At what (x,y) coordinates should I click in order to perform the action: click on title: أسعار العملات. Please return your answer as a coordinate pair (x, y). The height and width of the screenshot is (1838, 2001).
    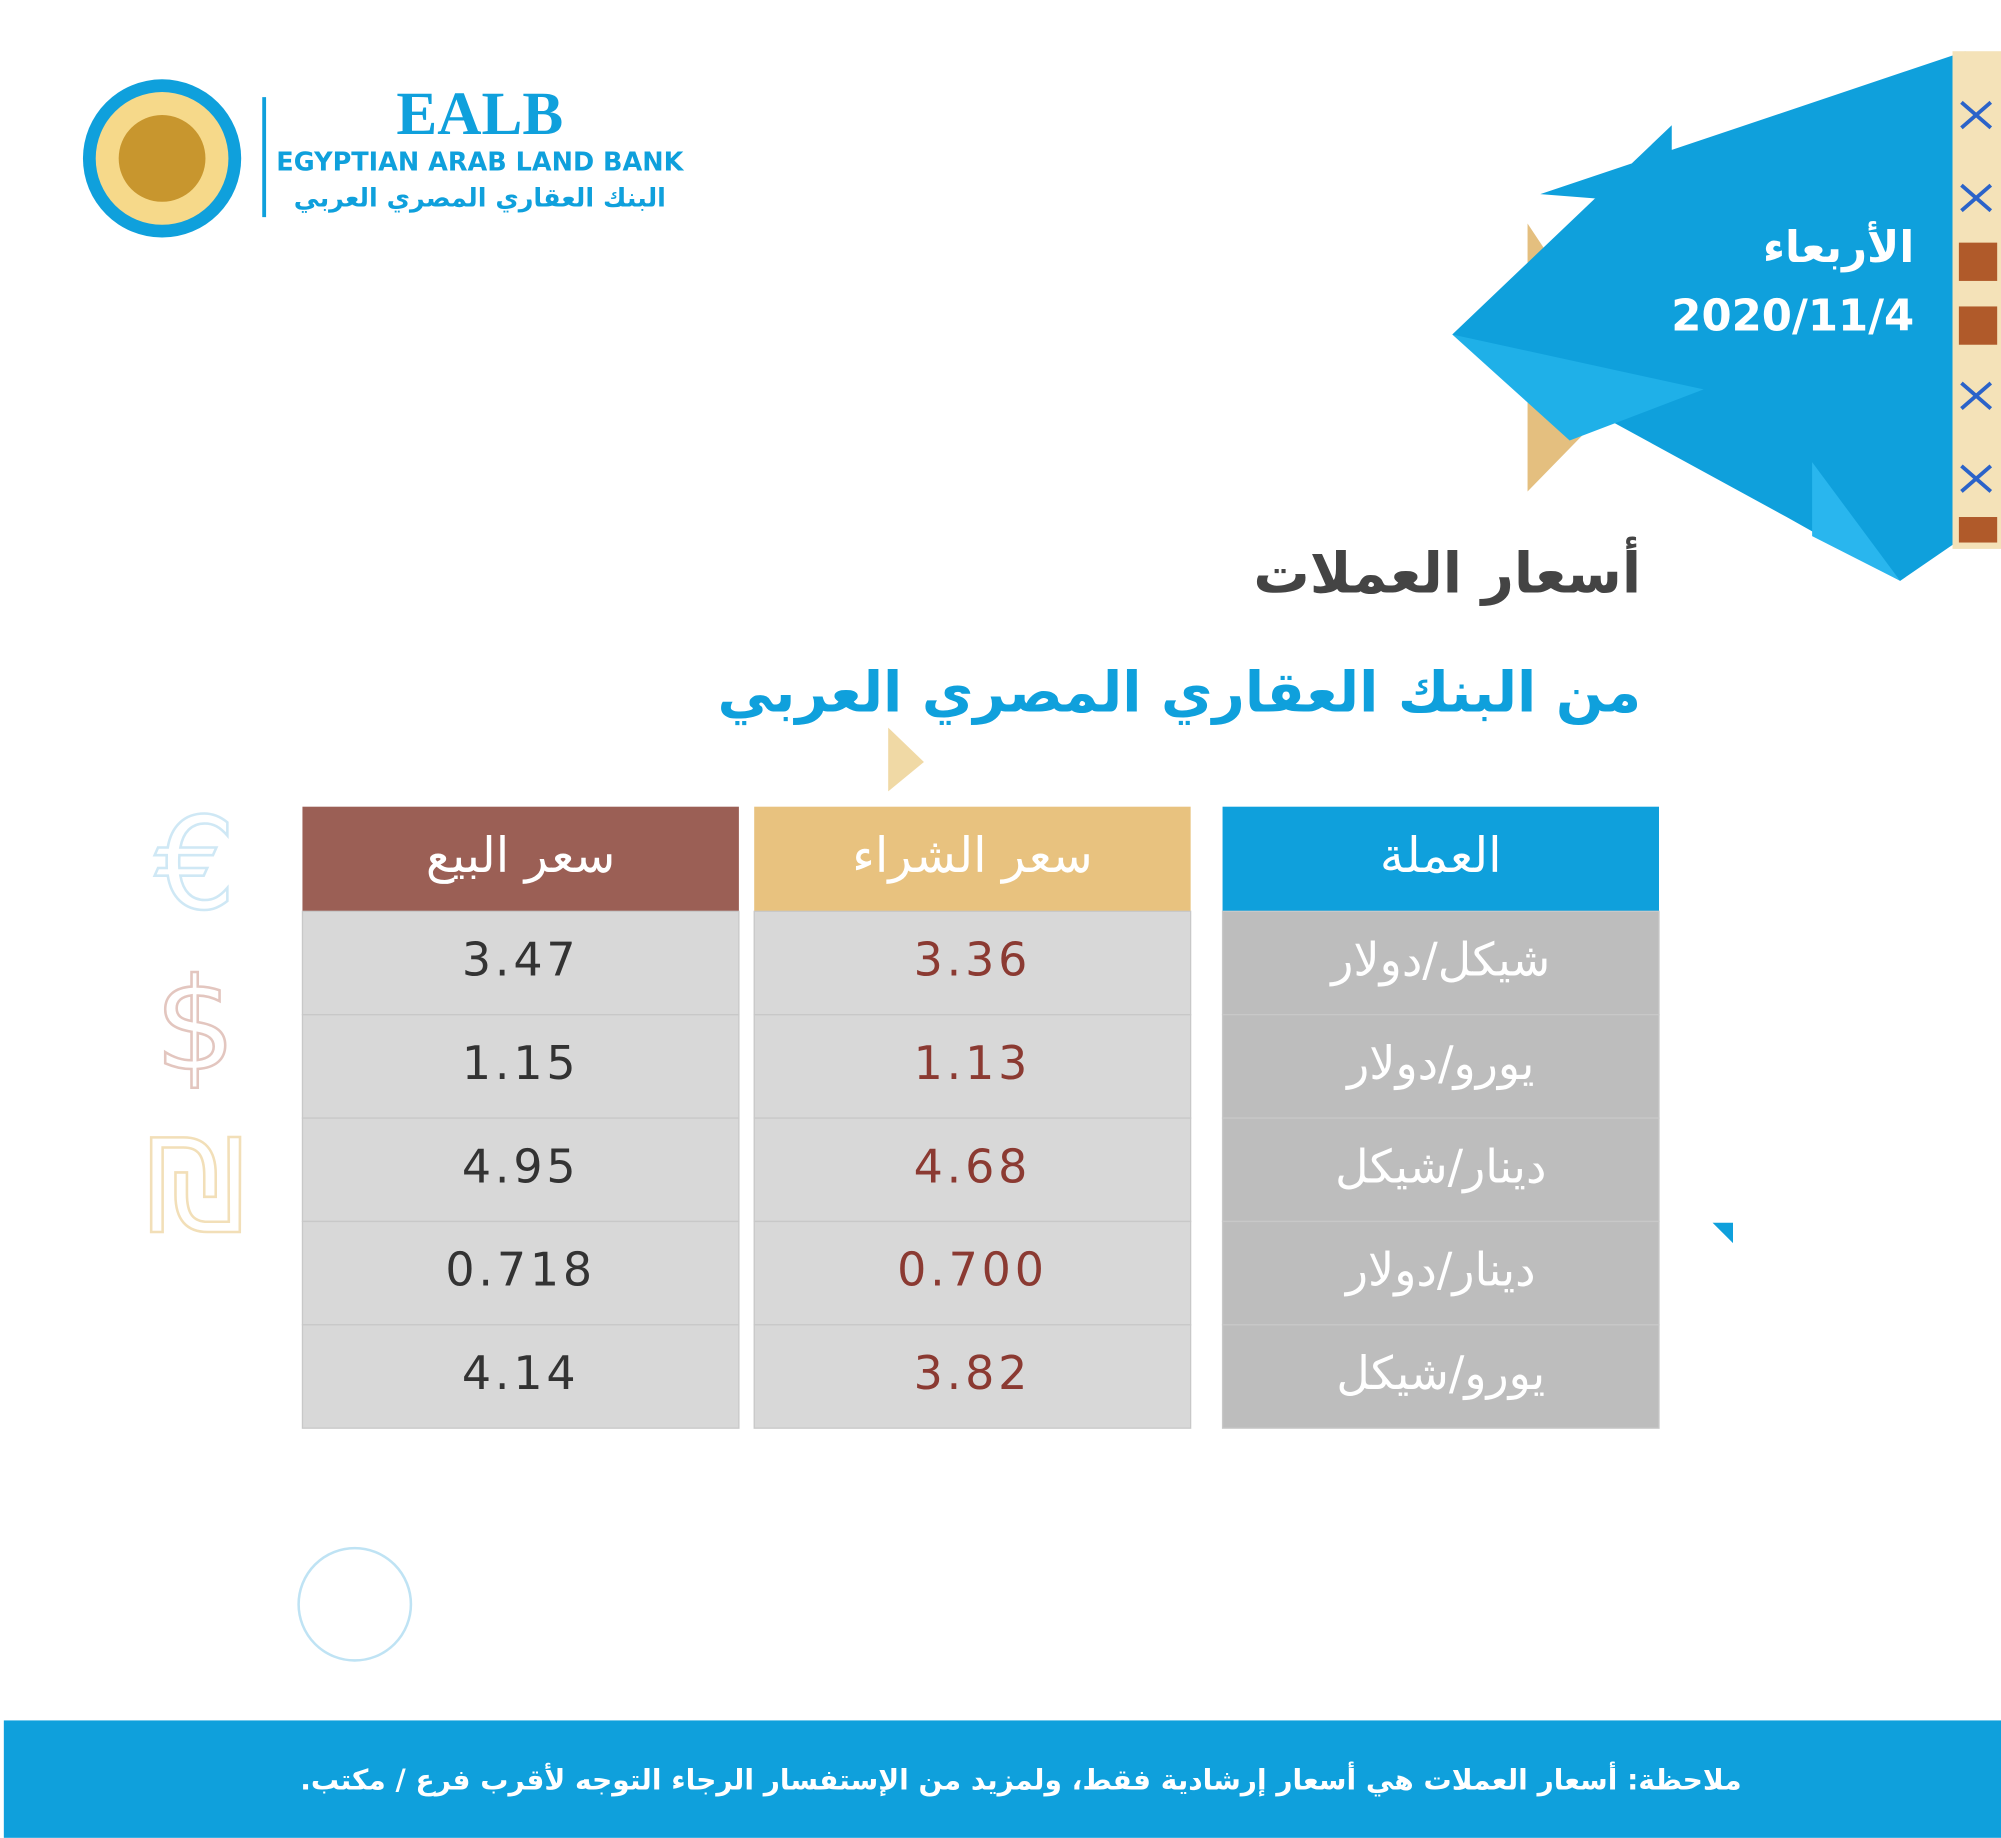
    Looking at the image, I should click on (1447, 572).